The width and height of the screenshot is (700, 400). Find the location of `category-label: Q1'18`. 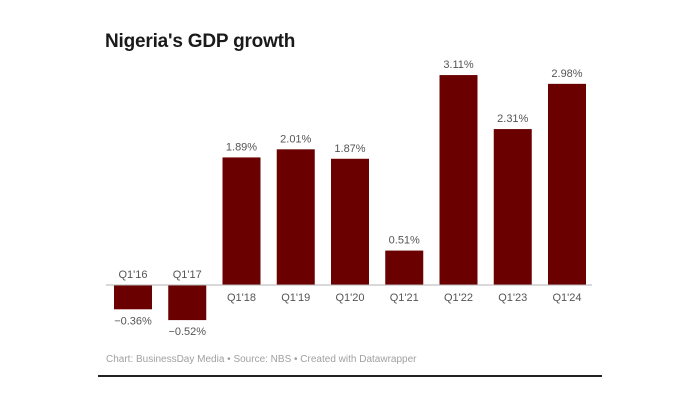

category-label: Q1'18 is located at coordinates (241, 298).